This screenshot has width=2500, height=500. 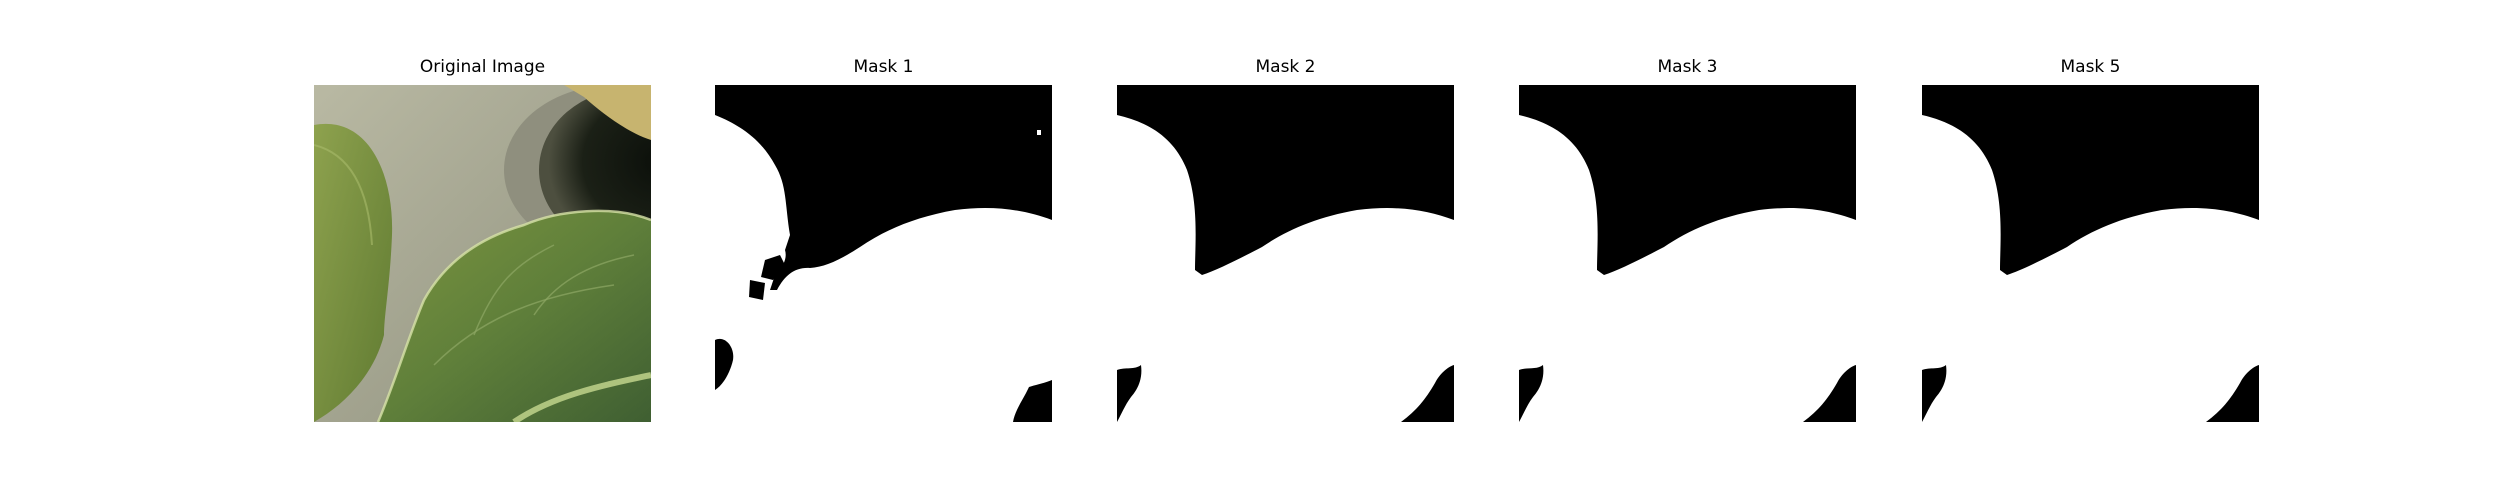 What do you see at coordinates (883, 67) in the screenshot?
I see `panel-title: Mask 1` at bounding box center [883, 67].